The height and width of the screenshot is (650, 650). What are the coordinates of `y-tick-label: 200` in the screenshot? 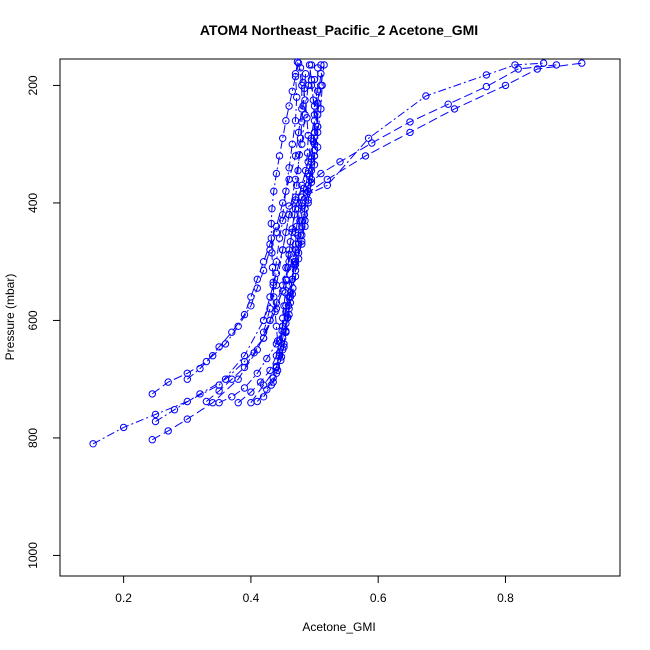 It's located at (33, 85).